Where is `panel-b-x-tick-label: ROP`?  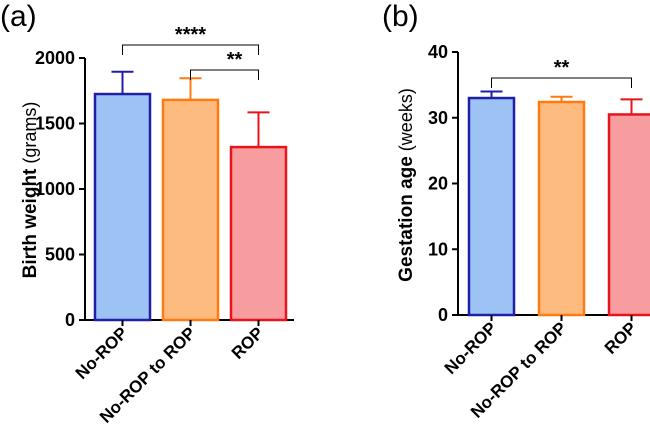 panel-b-x-tick-label: ROP is located at coordinates (620, 337).